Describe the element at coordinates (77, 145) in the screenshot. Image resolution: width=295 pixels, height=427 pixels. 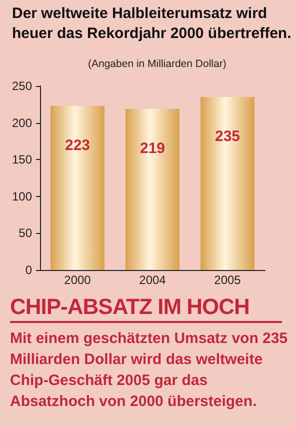
I see `data-label: 223` at that location.